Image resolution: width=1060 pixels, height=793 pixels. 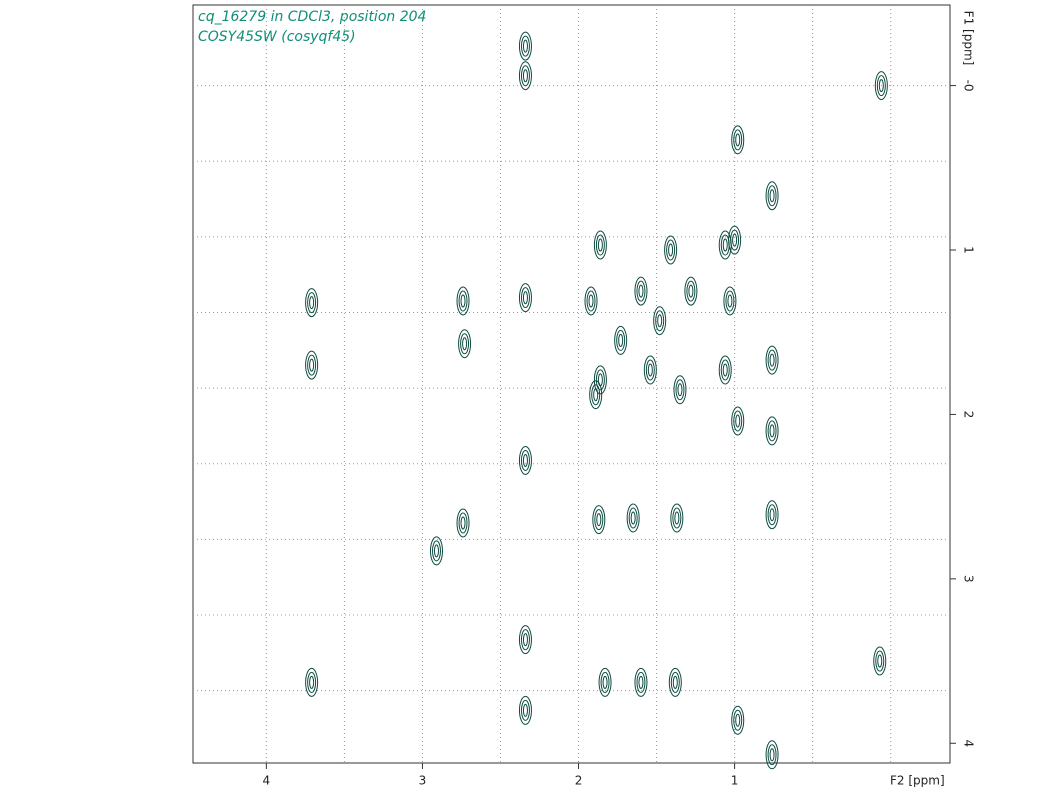 What do you see at coordinates (969, 38) in the screenshot?
I see `y-axis-label: F1 [ppm]` at bounding box center [969, 38].